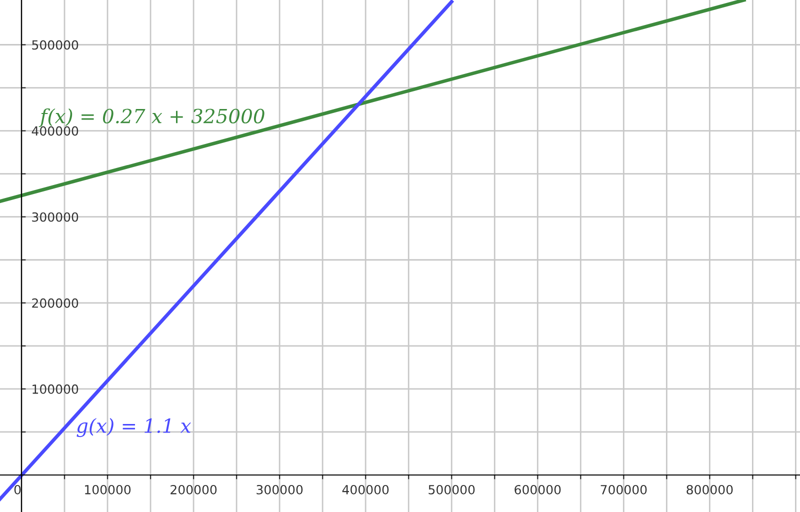 The height and width of the screenshot is (512, 800). What do you see at coordinates (55, 389) in the screenshot?
I see `y-tick-label: 100000` at bounding box center [55, 389].